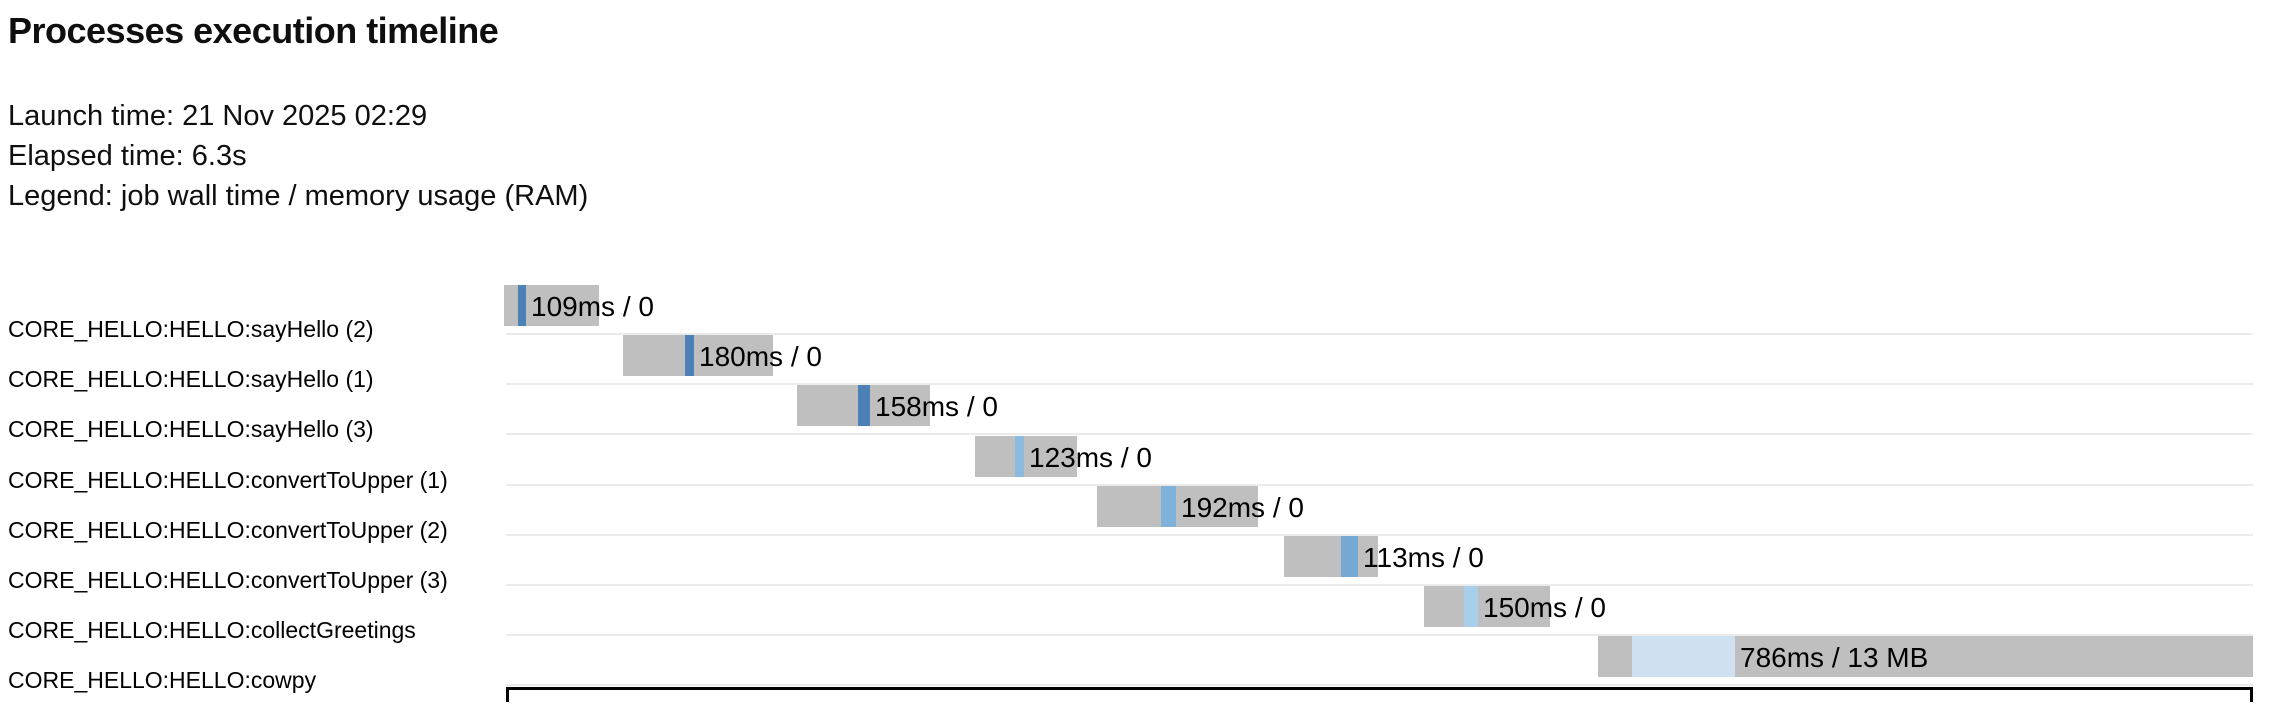 The width and height of the screenshot is (2284, 724). What do you see at coordinates (228, 530) in the screenshot?
I see `task-row-label: CORE_HELLO:HELLO:convertToUpper (2)` at bounding box center [228, 530].